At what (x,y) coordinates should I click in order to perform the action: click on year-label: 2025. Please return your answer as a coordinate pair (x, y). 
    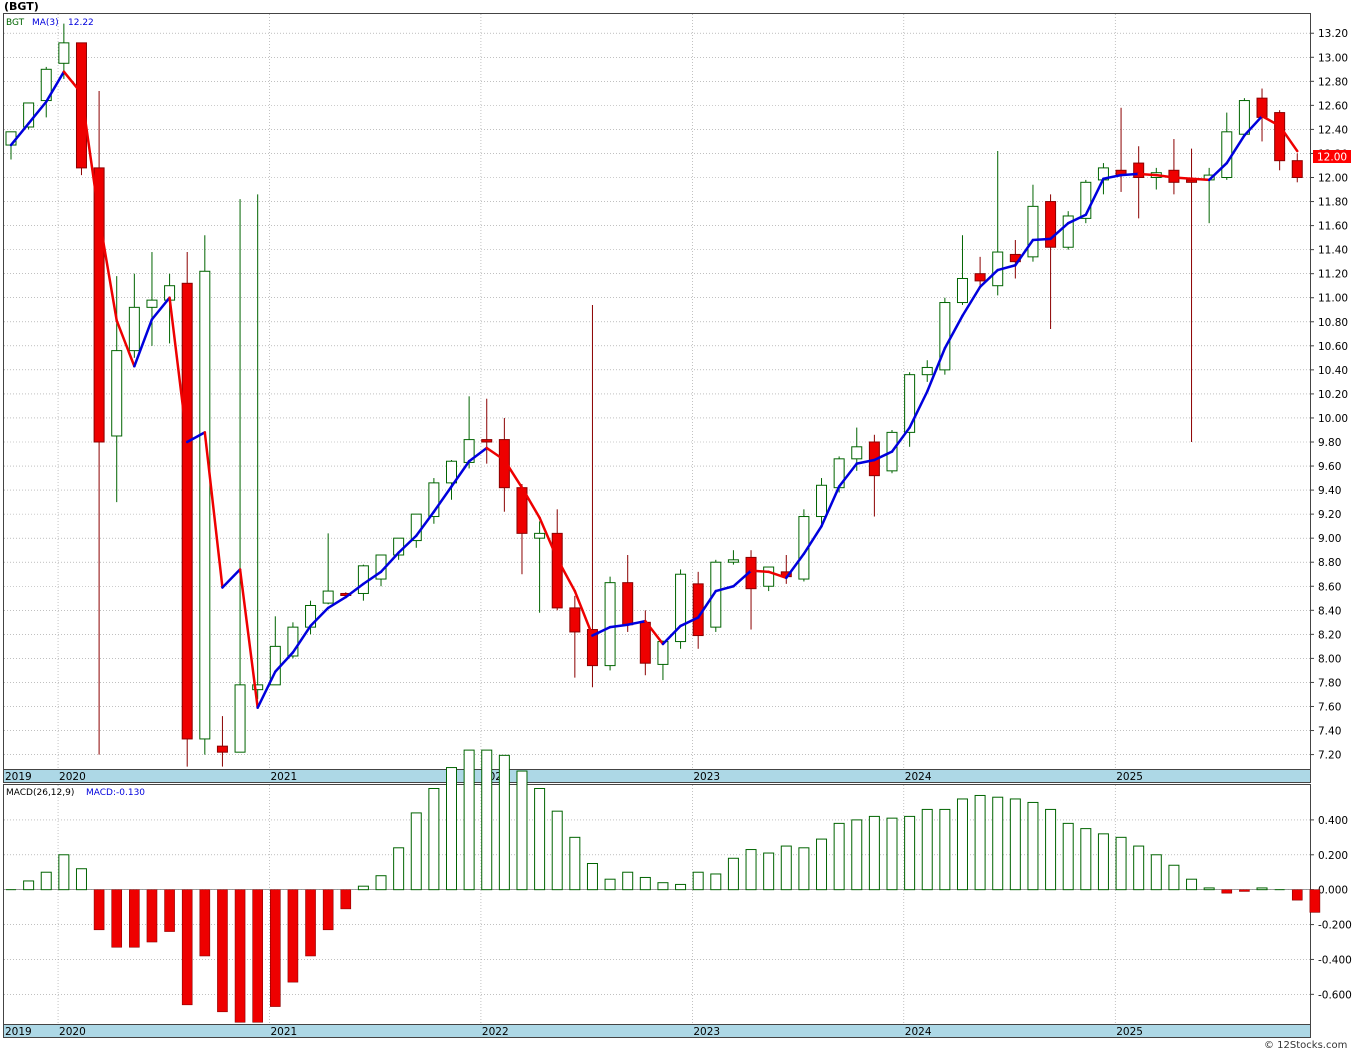
    Looking at the image, I should click on (1129, 777).